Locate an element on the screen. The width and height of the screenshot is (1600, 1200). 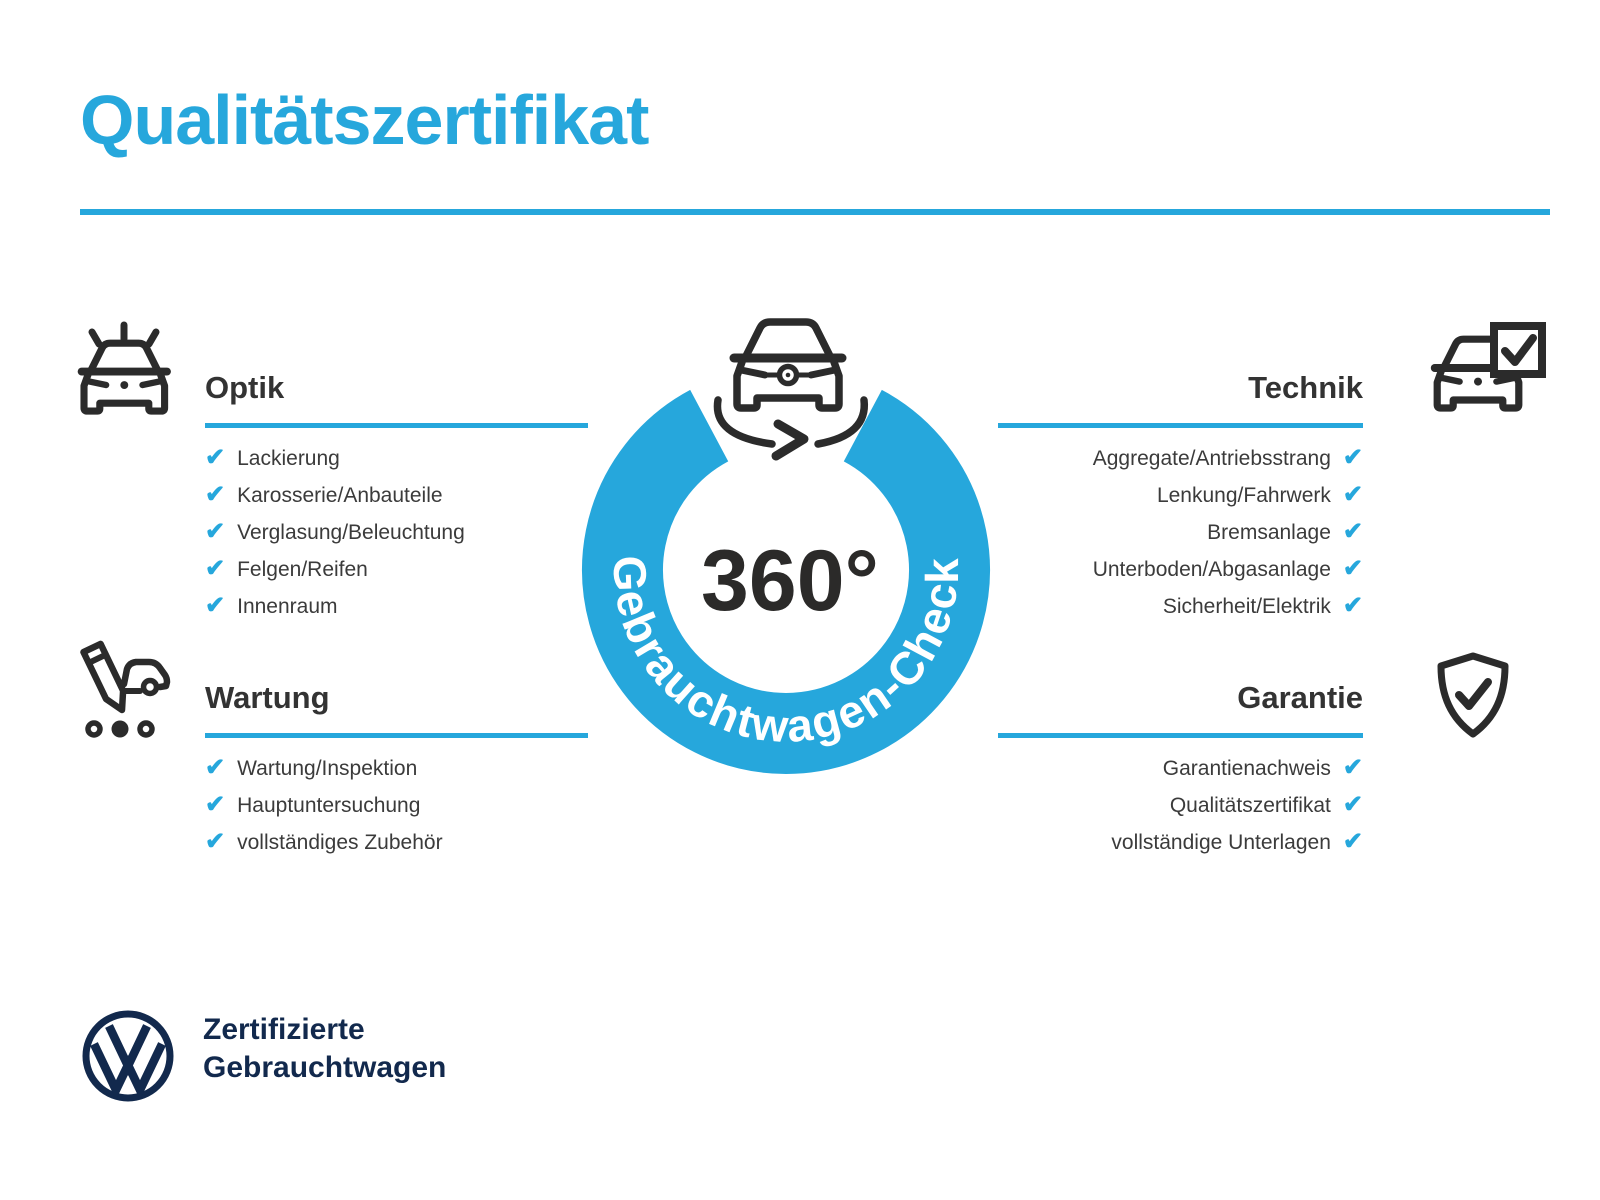
checklist-item-label: Lackierung is located at coordinates (288, 458).